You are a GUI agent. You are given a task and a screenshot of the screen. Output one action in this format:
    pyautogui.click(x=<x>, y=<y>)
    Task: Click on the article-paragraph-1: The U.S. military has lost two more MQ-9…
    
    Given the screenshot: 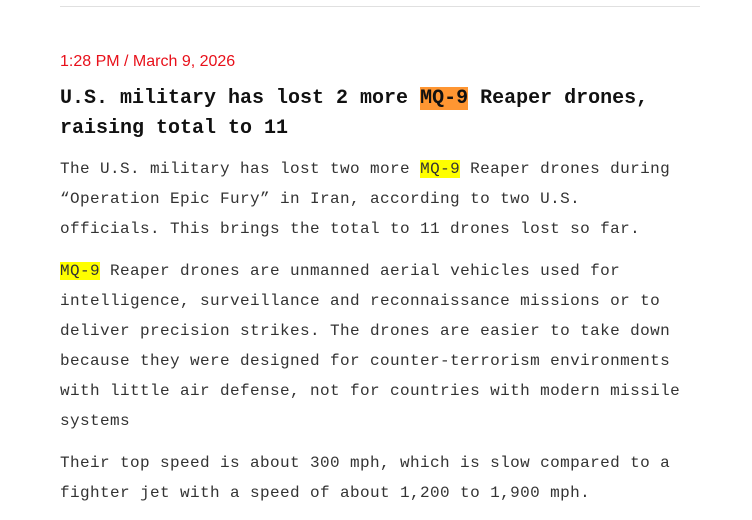 What is the action you would take?
    pyautogui.click(x=372, y=199)
    